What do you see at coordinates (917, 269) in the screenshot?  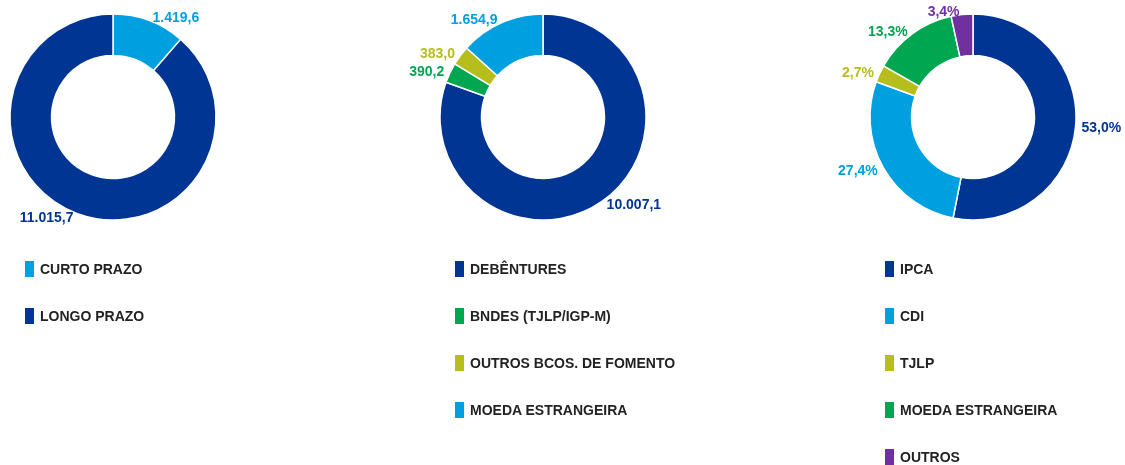 I see `legend-label: IPCA` at bounding box center [917, 269].